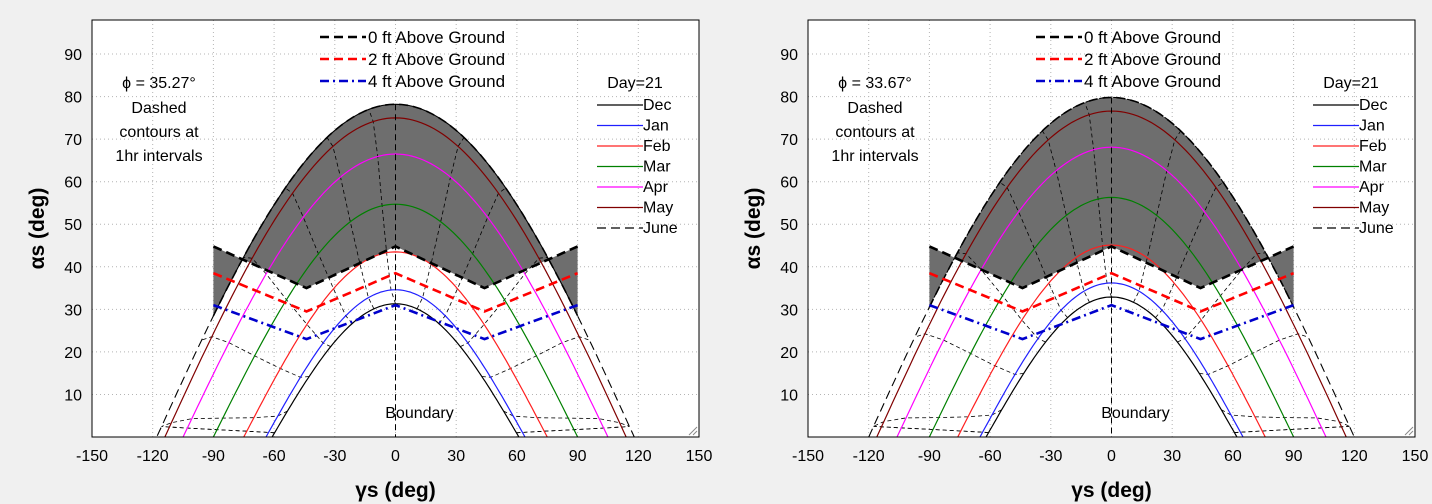 The height and width of the screenshot is (504, 1432). What do you see at coordinates (1373, 167) in the screenshot?
I see `day-legend-label: Mar` at bounding box center [1373, 167].